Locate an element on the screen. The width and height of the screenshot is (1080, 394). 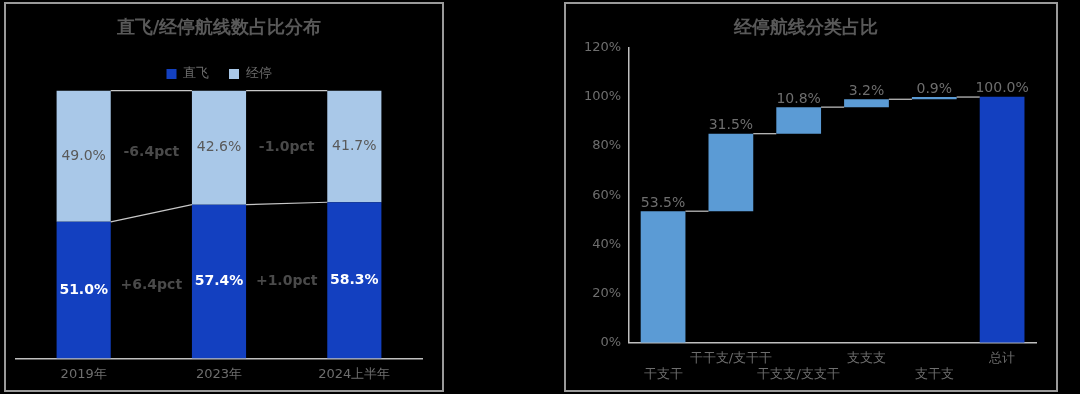
data-label: 10.8% is located at coordinates (798, 97).